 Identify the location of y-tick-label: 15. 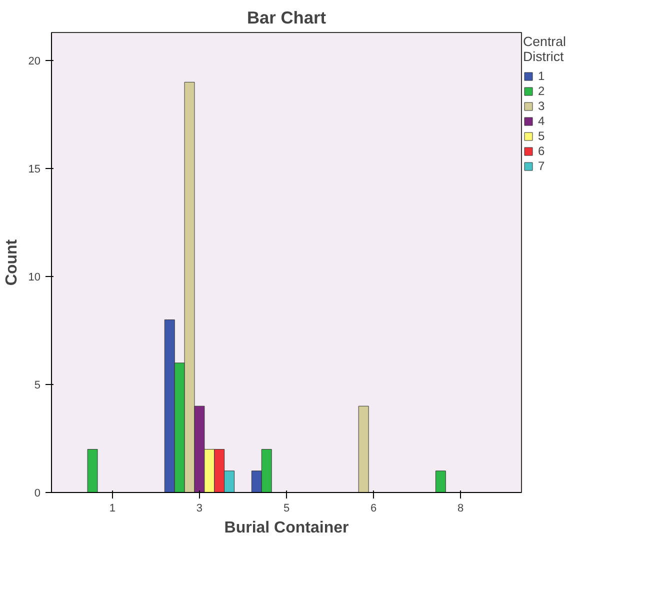
(34, 170).